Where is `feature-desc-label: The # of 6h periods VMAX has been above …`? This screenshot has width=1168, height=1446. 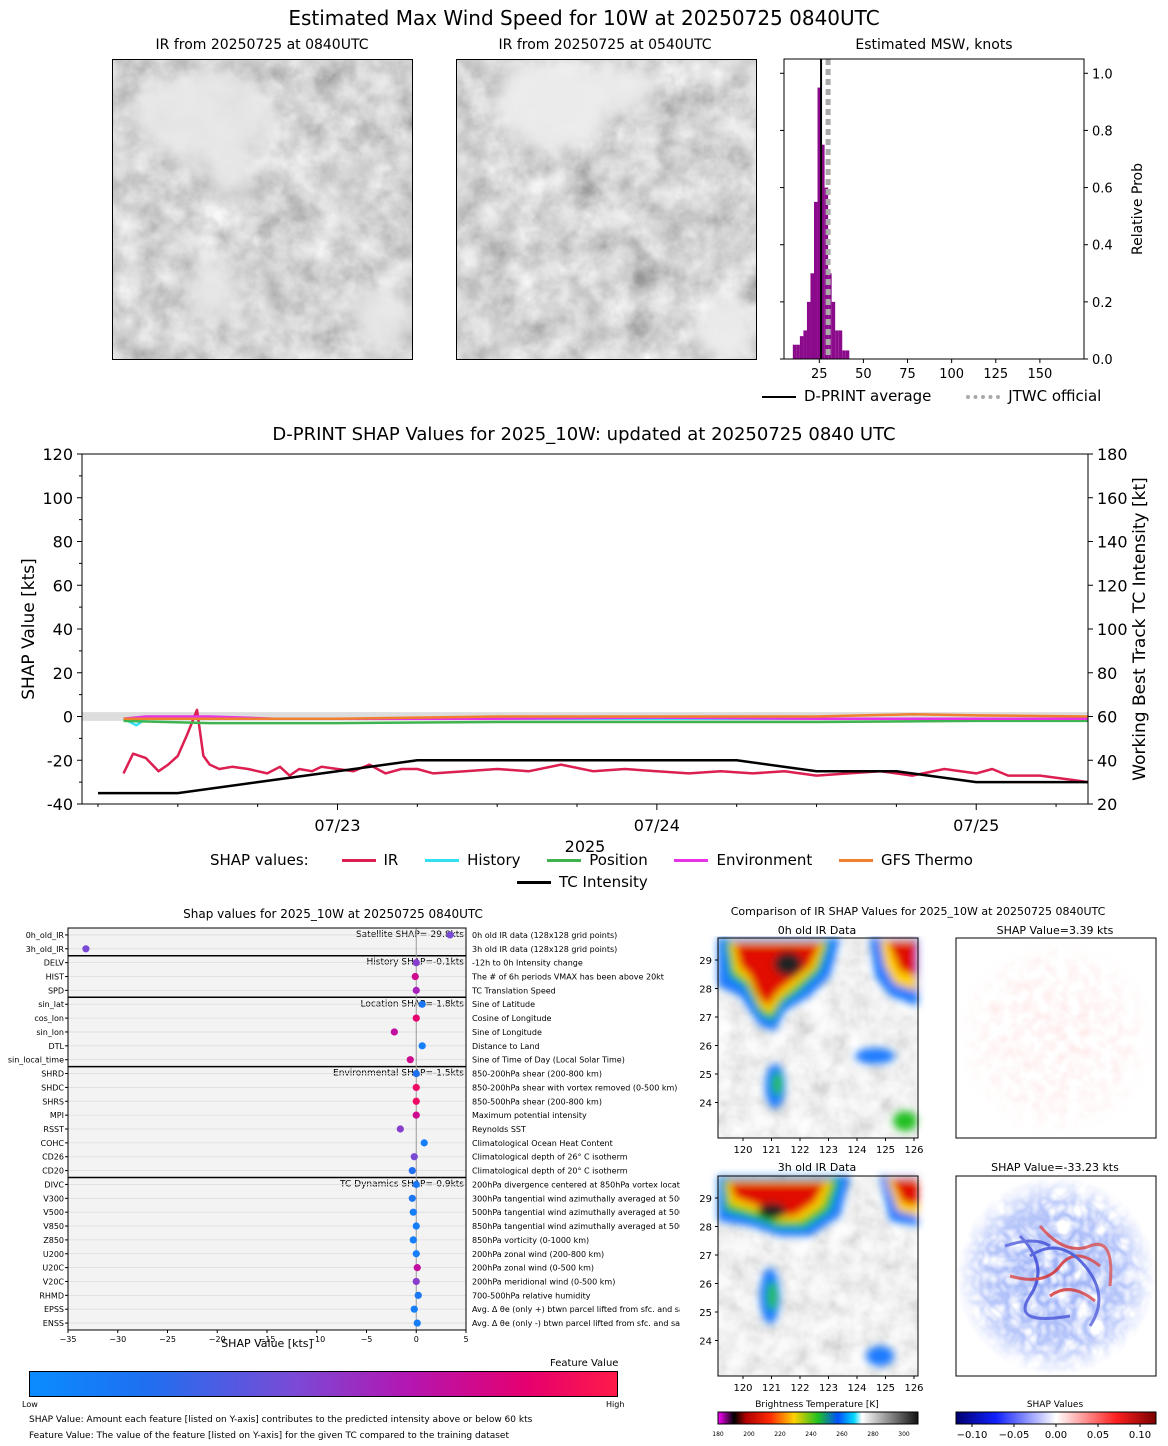
feature-desc-label: The # of 6h periods VMAX has been above … is located at coordinates (567, 977).